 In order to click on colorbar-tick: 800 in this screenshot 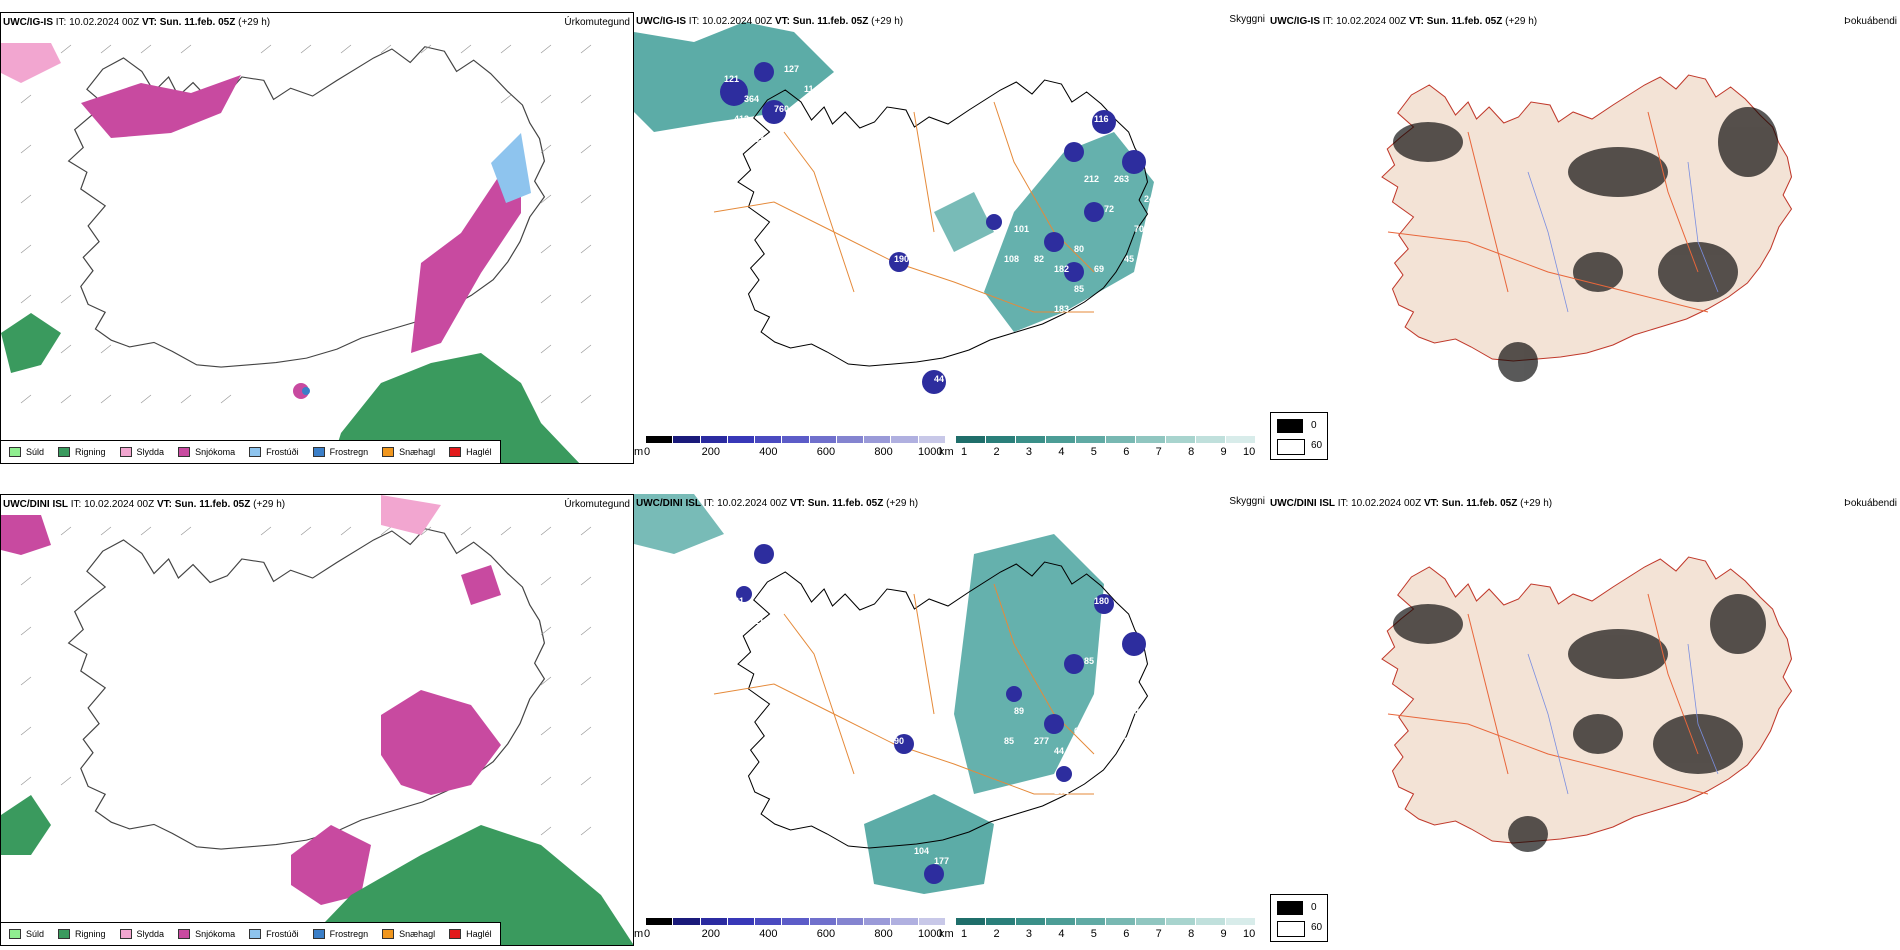, I will do `click(883, 452)`.